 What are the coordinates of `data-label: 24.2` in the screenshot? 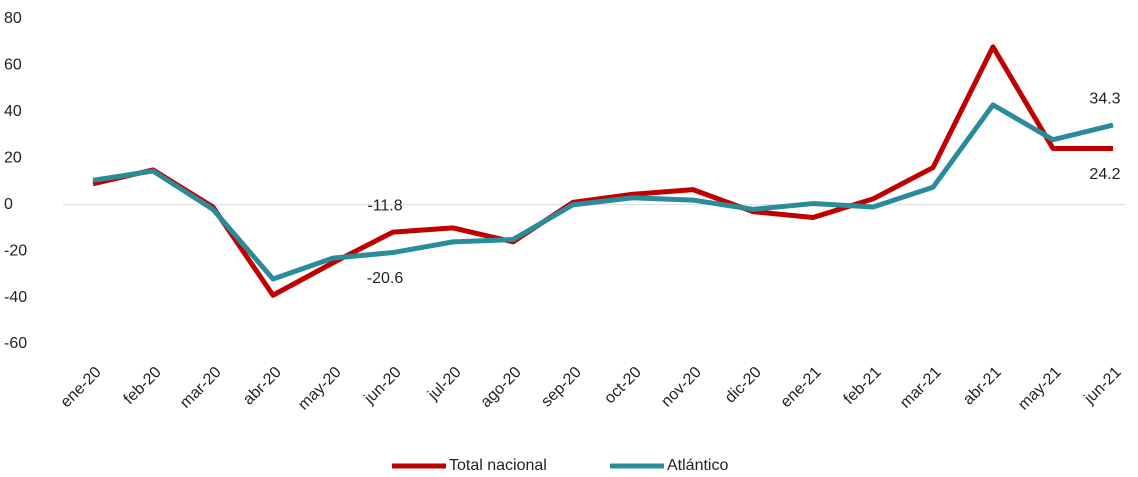 It's located at (1104, 174).